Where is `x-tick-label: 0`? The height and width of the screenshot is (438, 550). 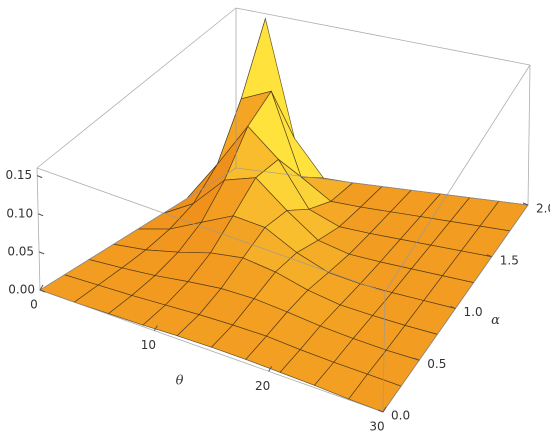
x-tick-label: 0 is located at coordinates (34, 305).